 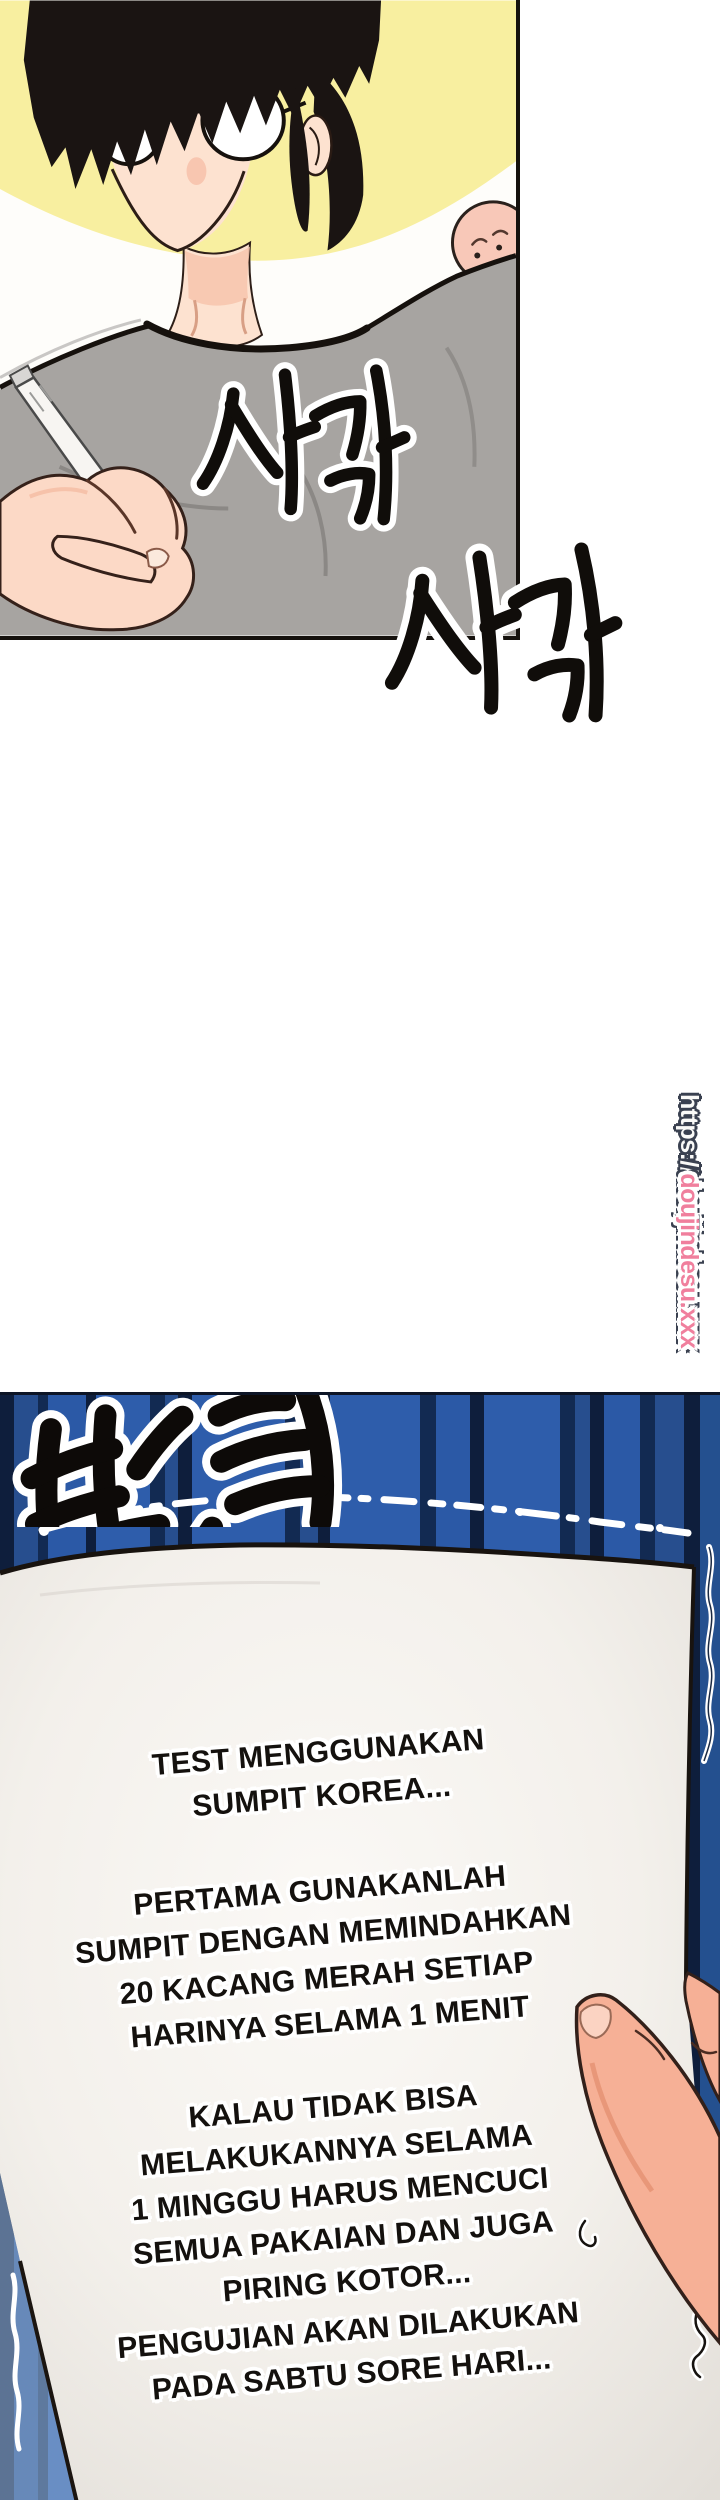 I want to click on nose-blush, so click(x=196, y=171).